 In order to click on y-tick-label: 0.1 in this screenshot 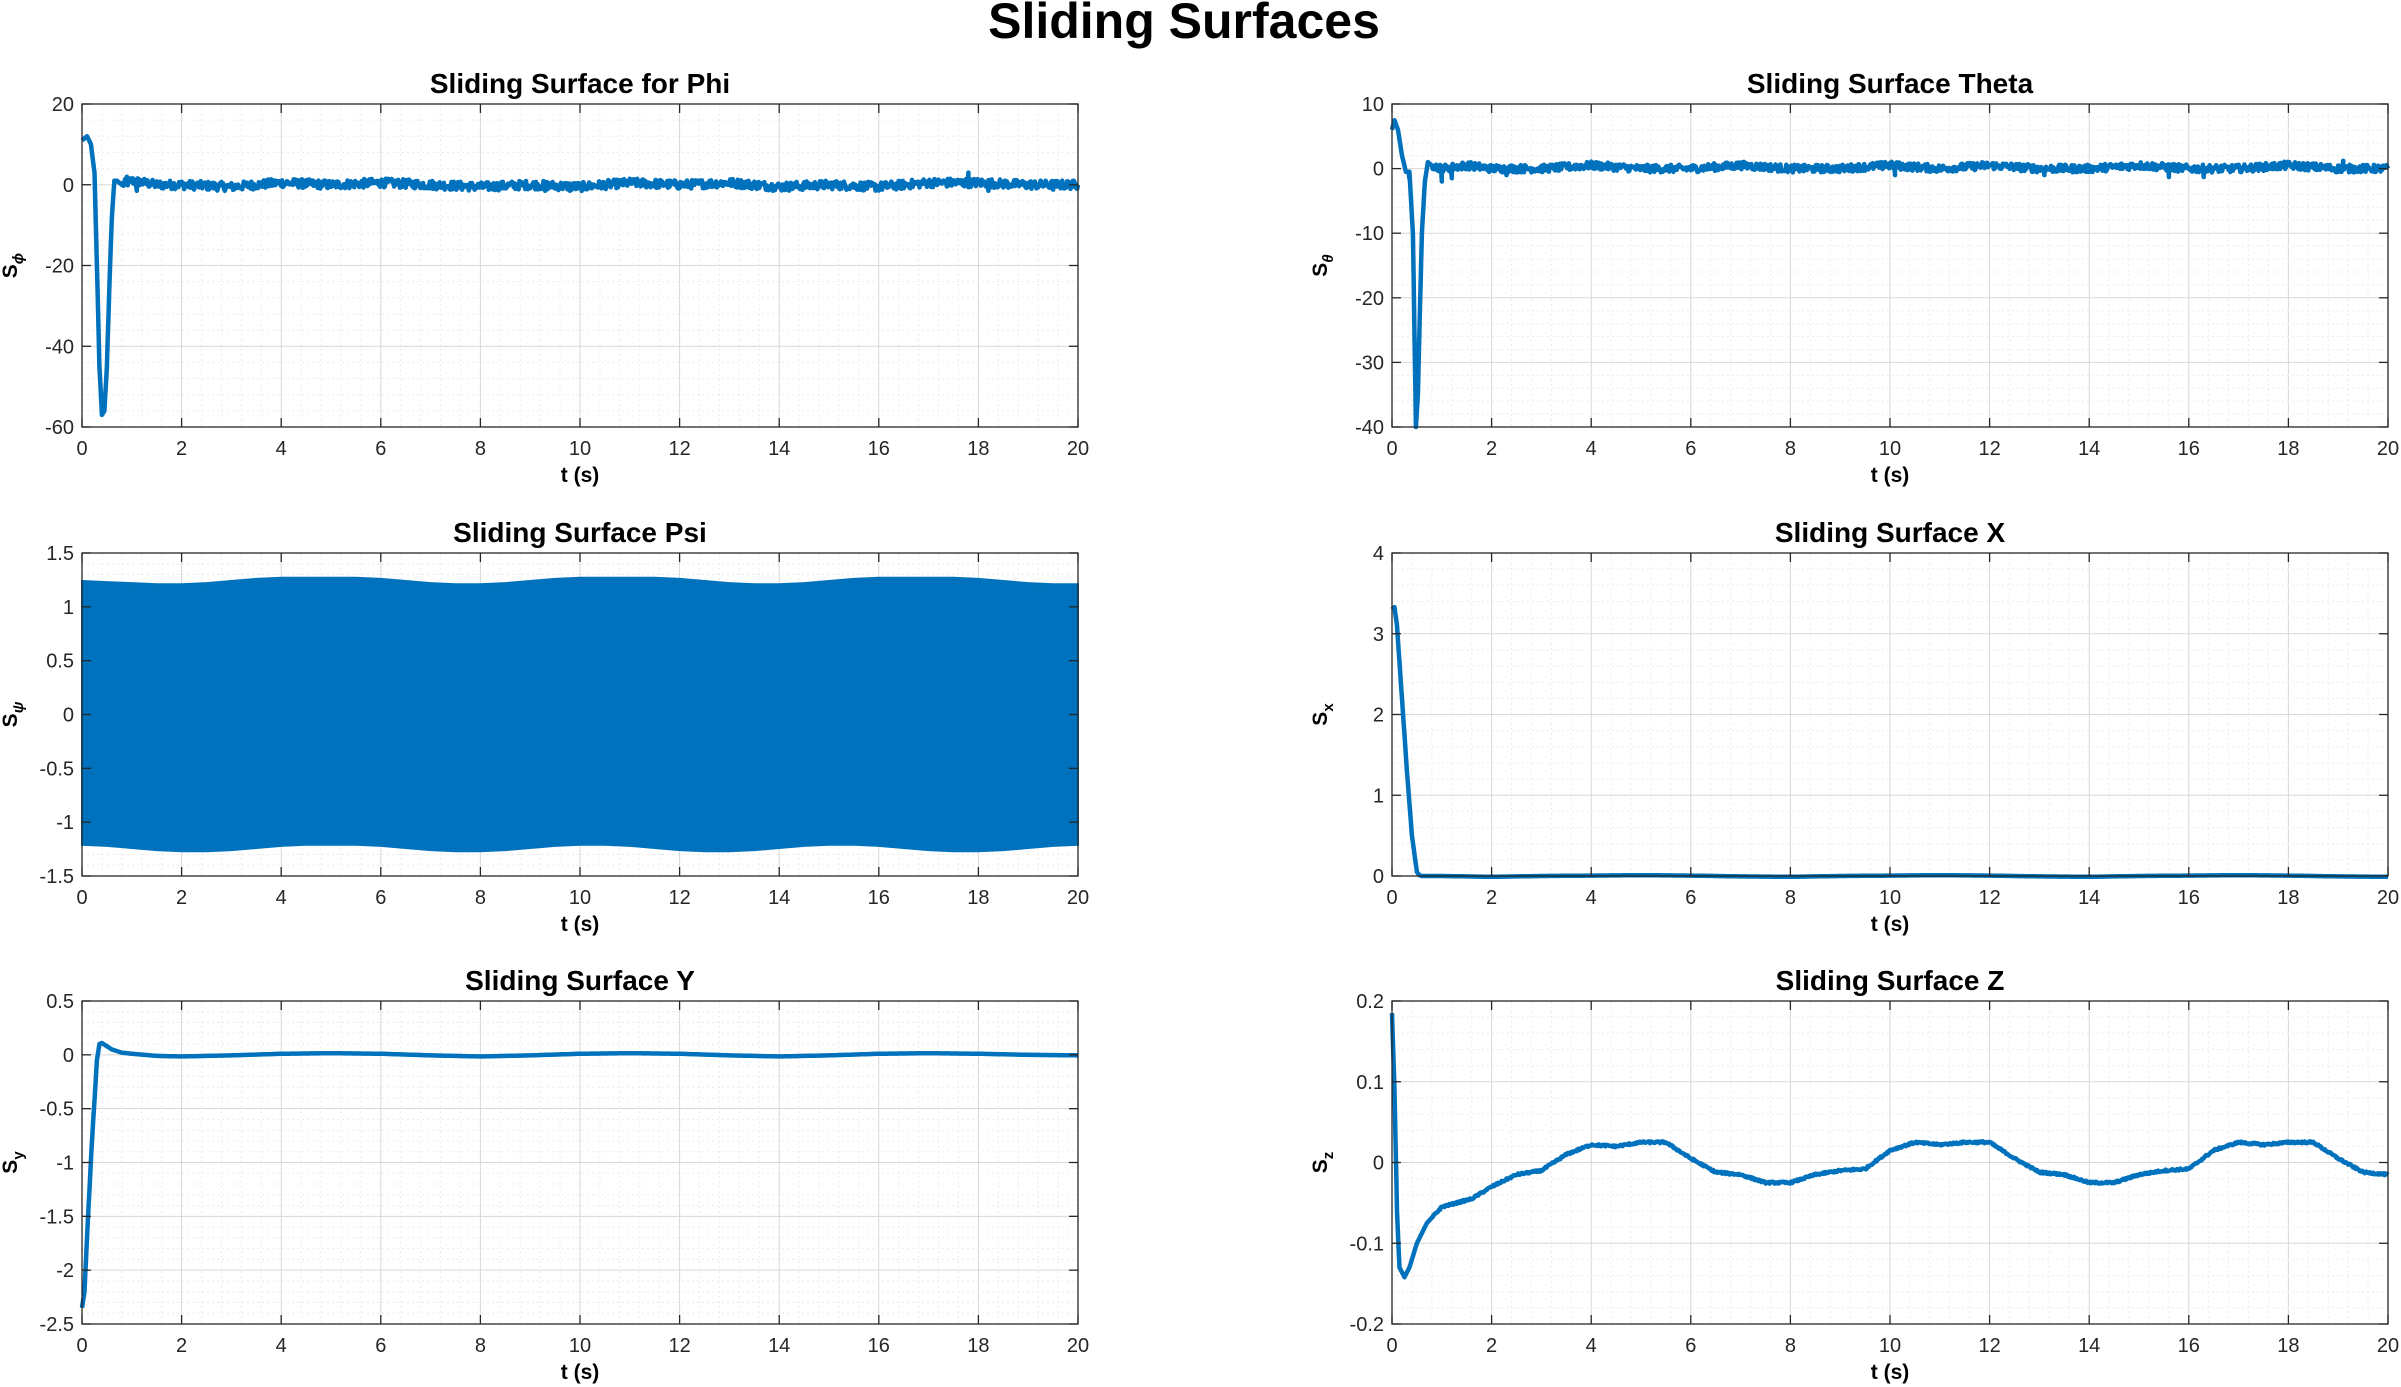, I will do `click(1370, 1083)`.